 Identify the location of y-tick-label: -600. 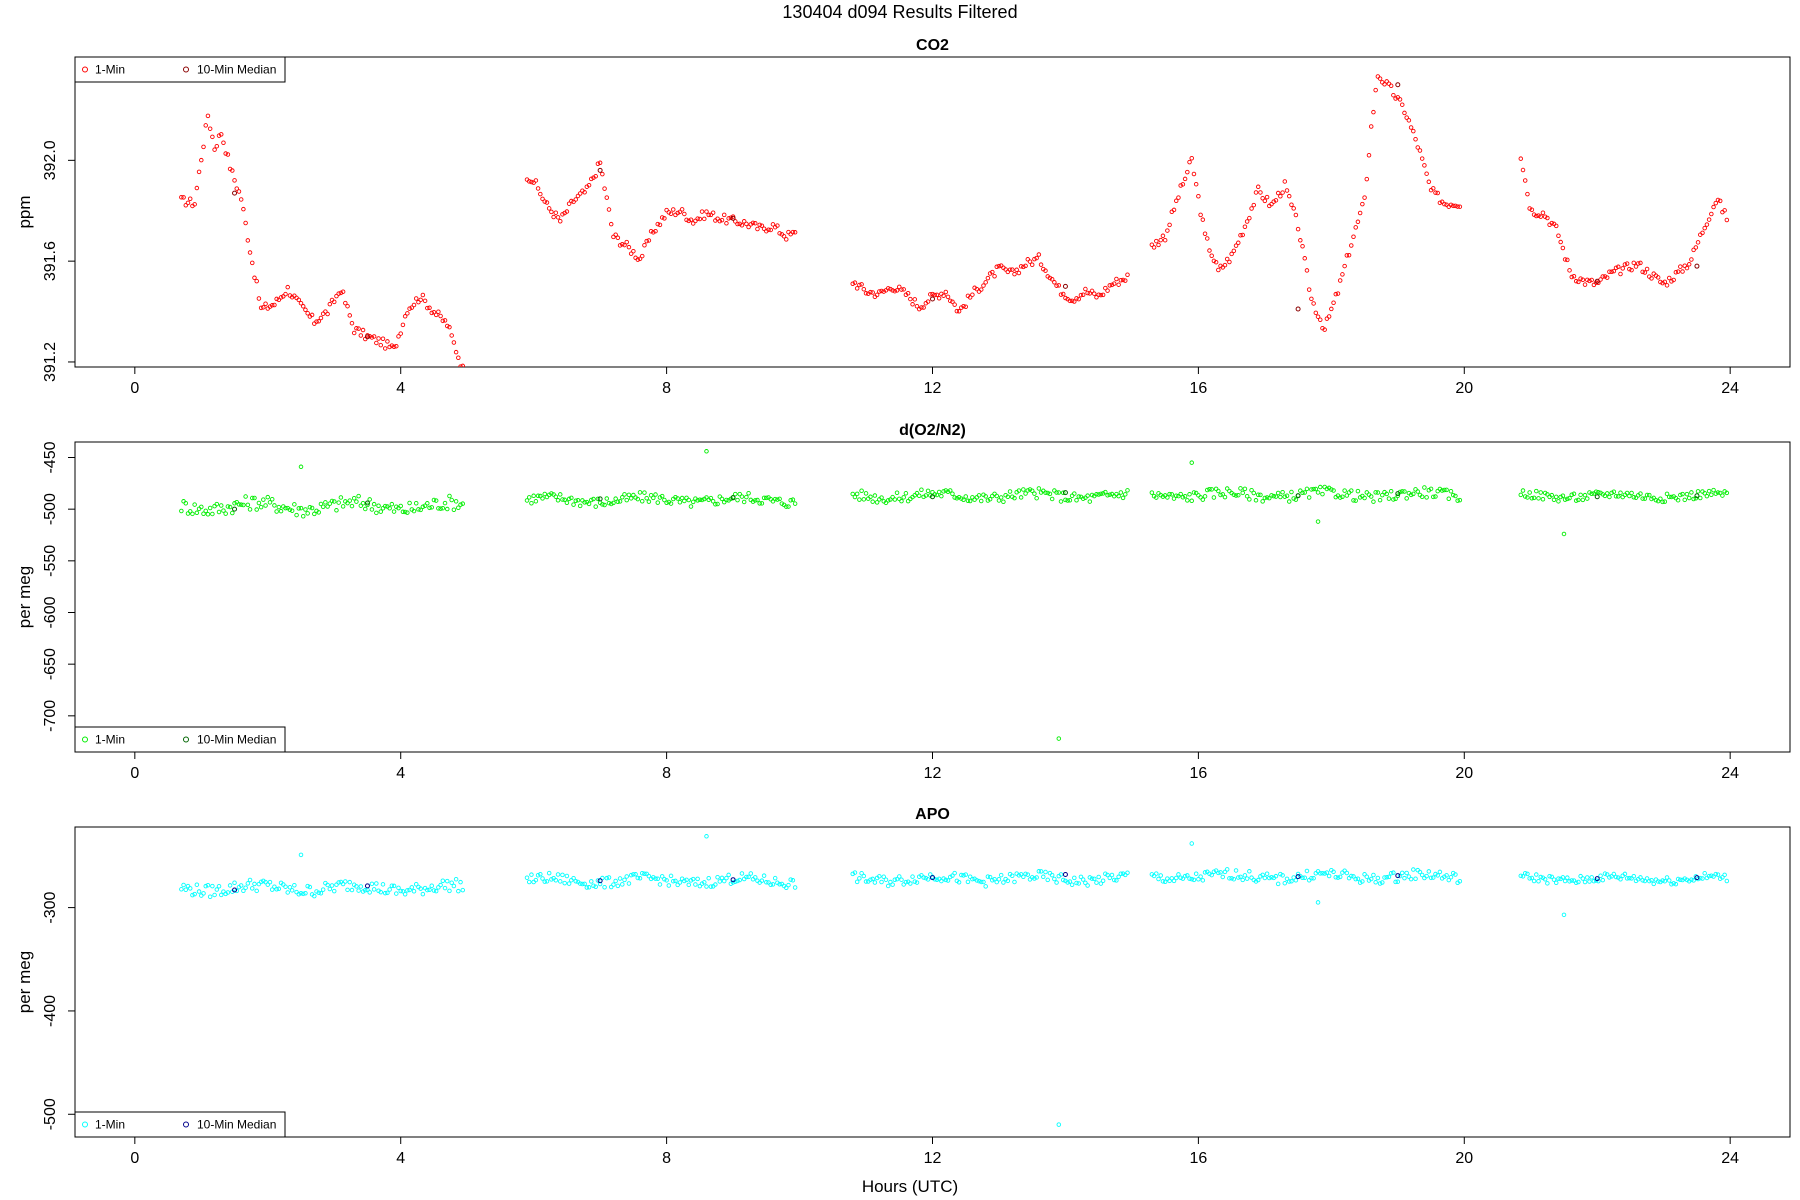
(50, 612).